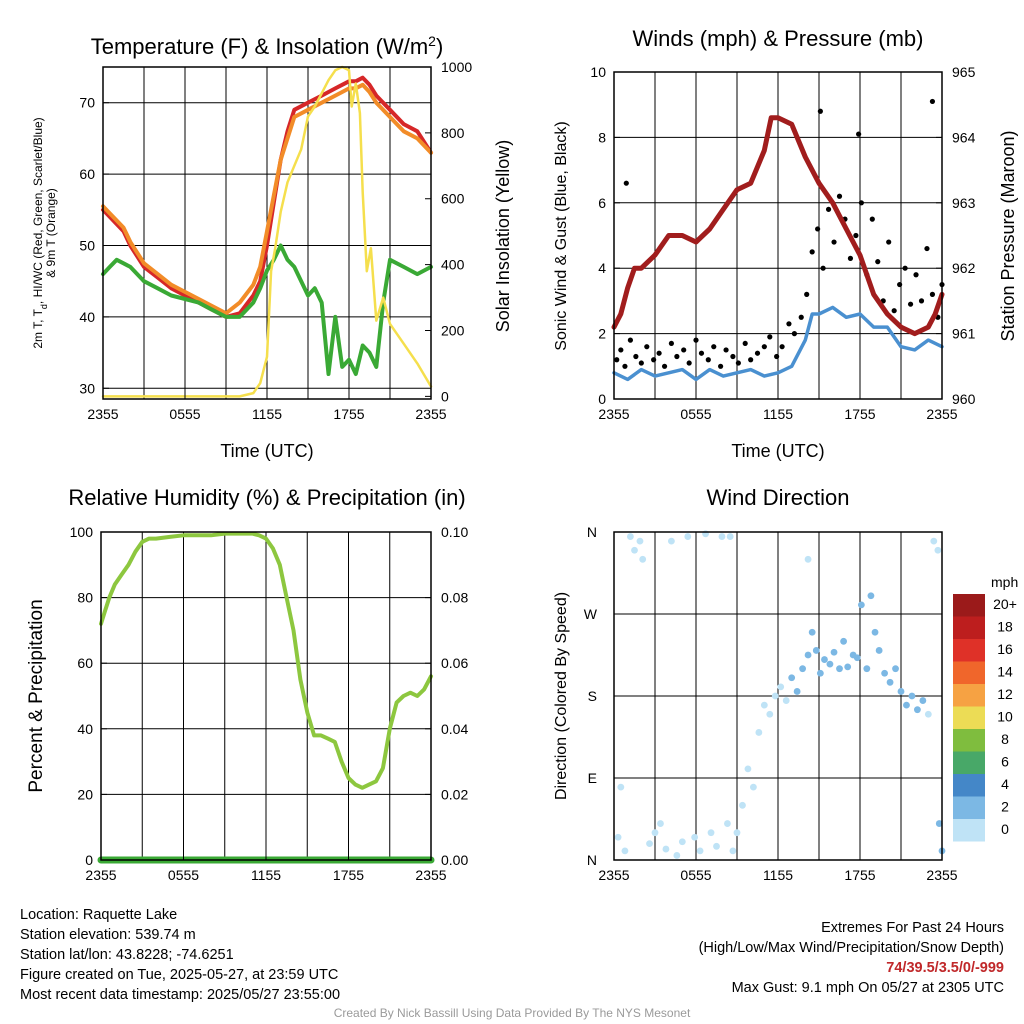 The height and width of the screenshot is (1024, 1024). Describe the element at coordinates (613, 414) in the screenshot. I see `winds-xtick-label: 2355` at that location.